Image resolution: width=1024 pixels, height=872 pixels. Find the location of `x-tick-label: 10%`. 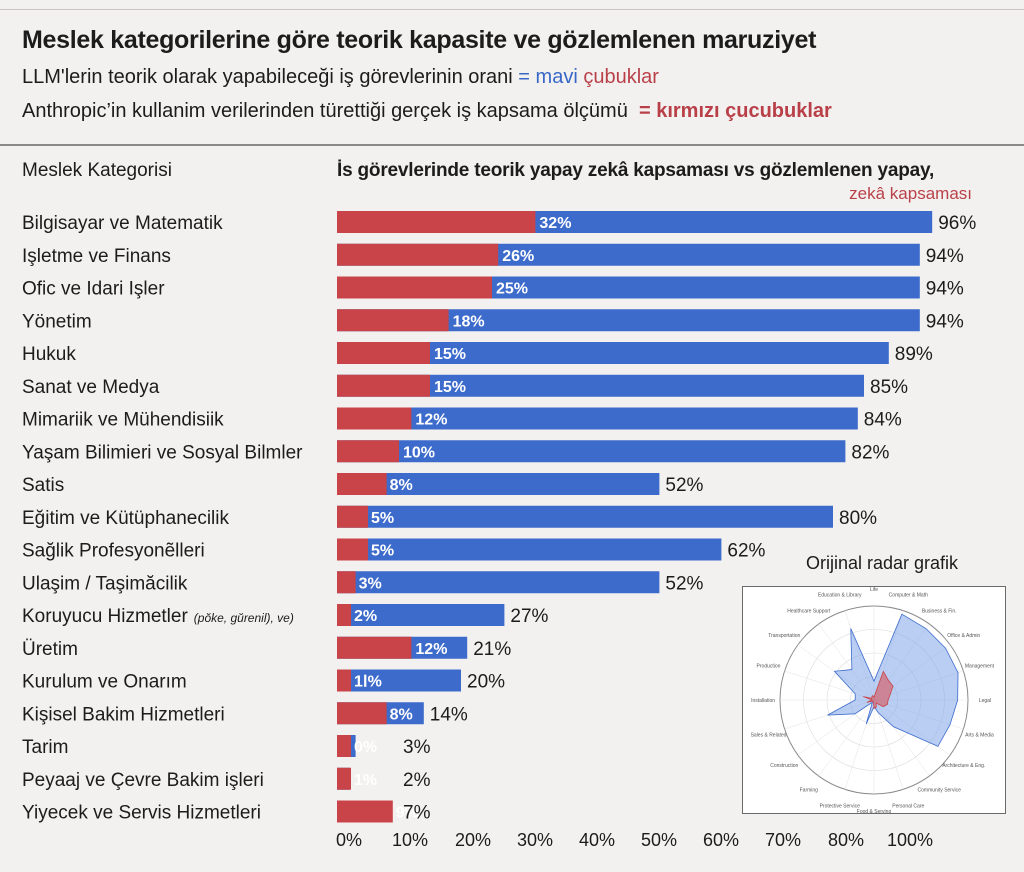

x-tick-label: 10% is located at coordinates (410, 840).